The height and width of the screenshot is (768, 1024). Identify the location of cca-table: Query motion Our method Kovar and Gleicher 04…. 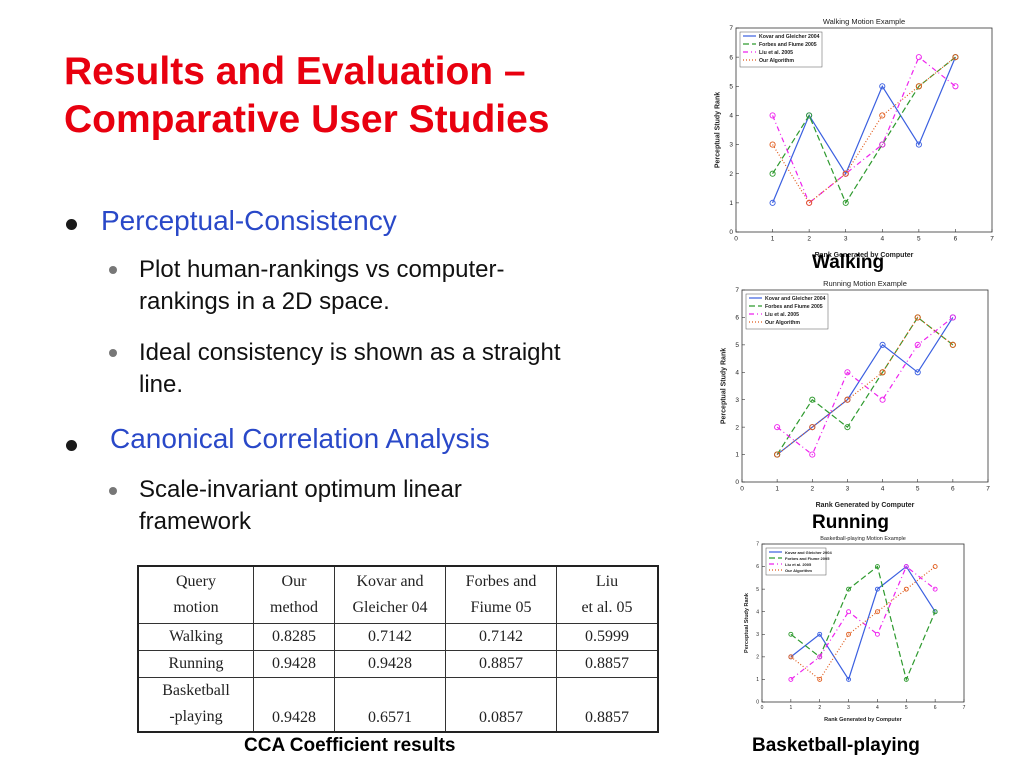
(398, 649).